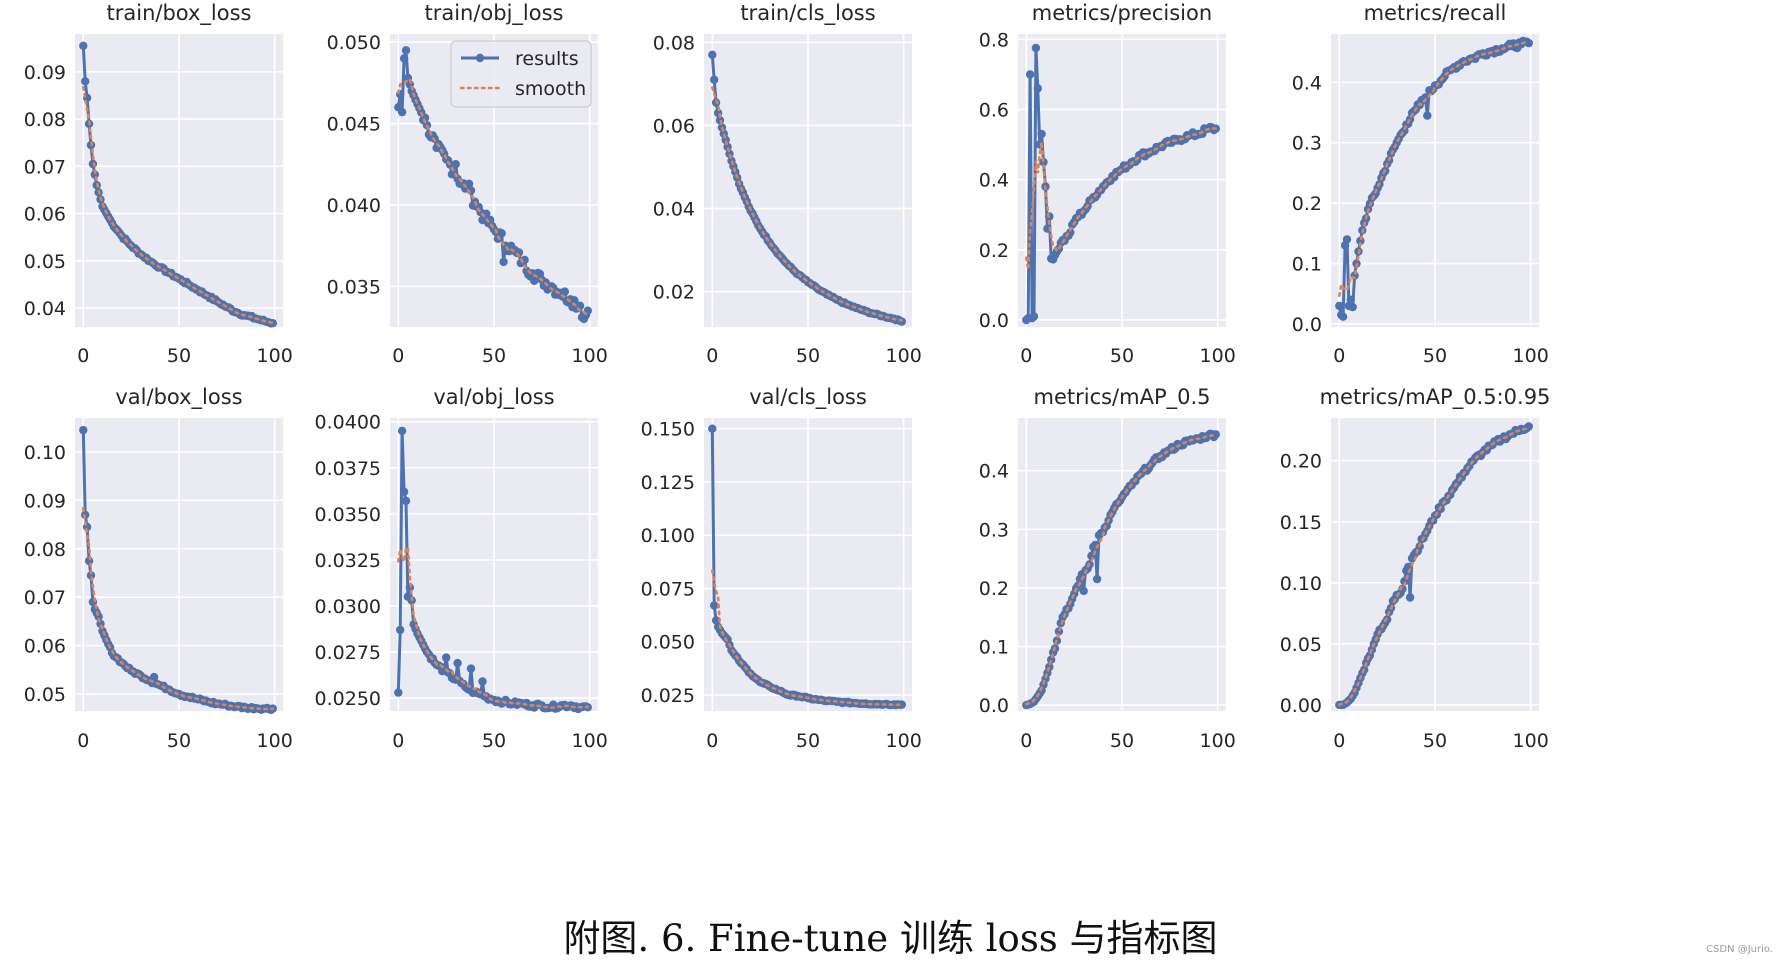 The image size is (1781, 963). I want to click on subplot-title: val/cls_loss, so click(808, 397).